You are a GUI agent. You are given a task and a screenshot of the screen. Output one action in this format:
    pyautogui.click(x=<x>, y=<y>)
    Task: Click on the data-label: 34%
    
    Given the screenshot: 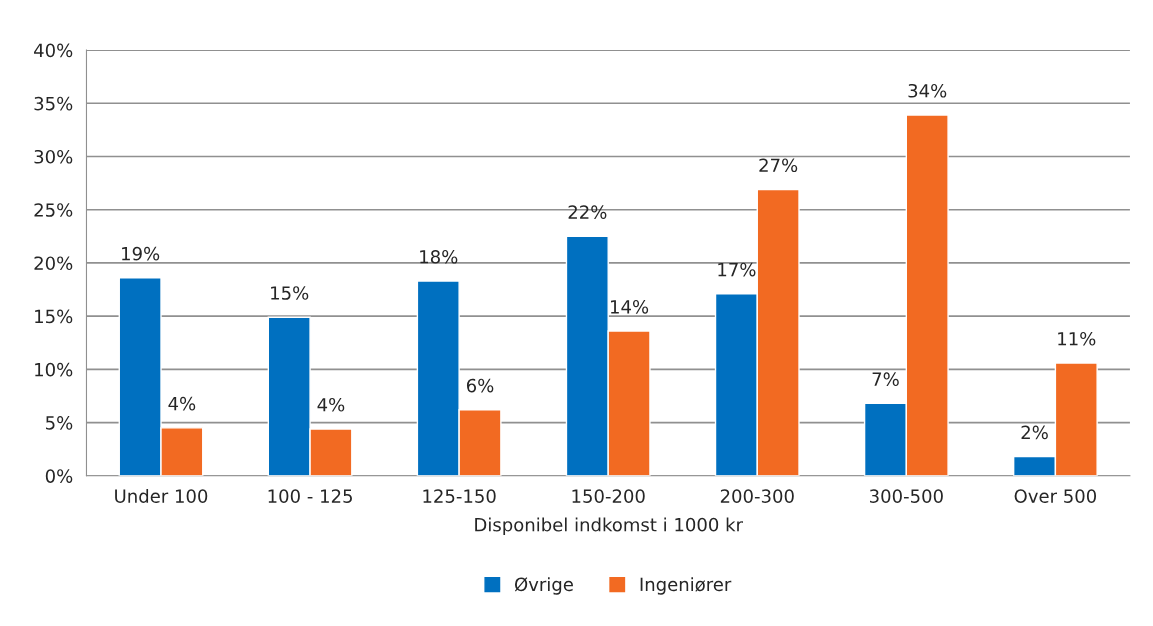 What is the action you would take?
    pyautogui.click(x=927, y=90)
    